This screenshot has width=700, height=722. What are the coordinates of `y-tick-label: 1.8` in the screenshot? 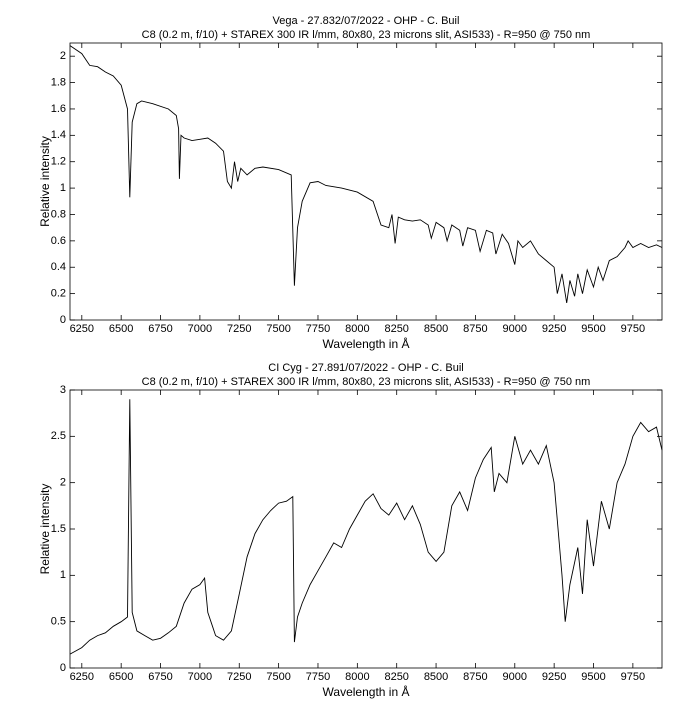 It's located at (58, 82).